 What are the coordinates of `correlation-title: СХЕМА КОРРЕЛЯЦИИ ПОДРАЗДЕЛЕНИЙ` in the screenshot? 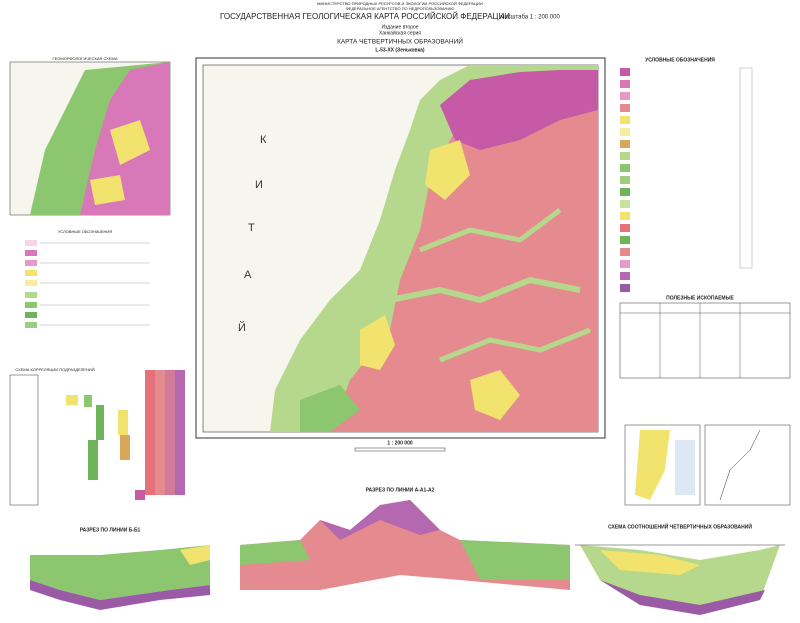 It's located at (54, 369).